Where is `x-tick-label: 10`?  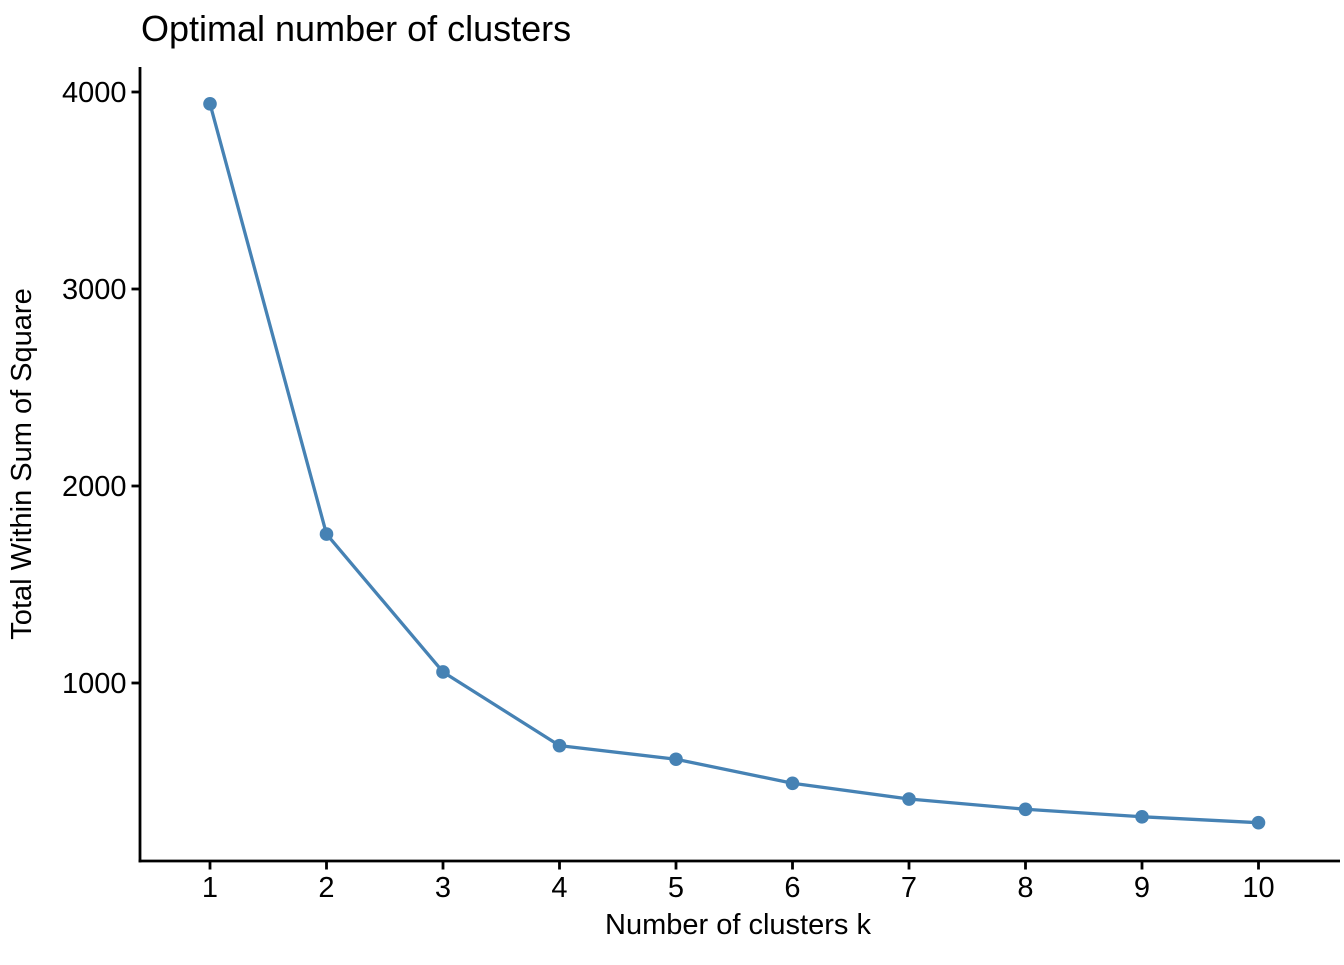
x-tick-label: 10 is located at coordinates (1258, 888).